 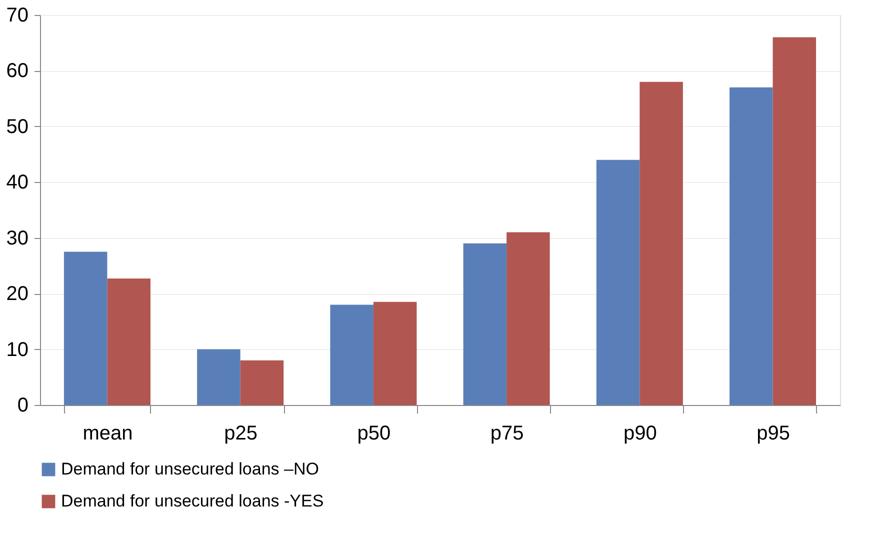 What do you see at coordinates (192, 501) in the screenshot?
I see `legend-label: Demand for unsecured loans -YES` at bounding box center [192, 501].